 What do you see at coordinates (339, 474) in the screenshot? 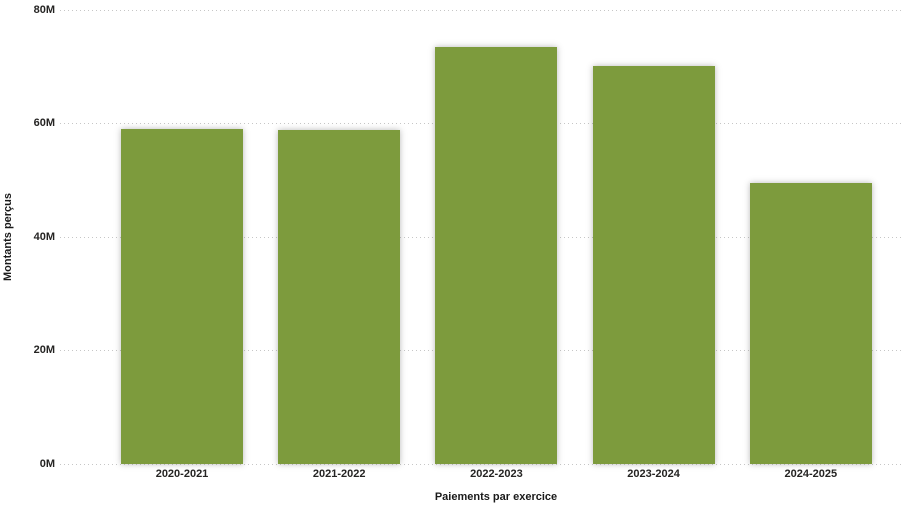
I see `x-tick-label: 2021-2022` at bounding box center [339, 474].